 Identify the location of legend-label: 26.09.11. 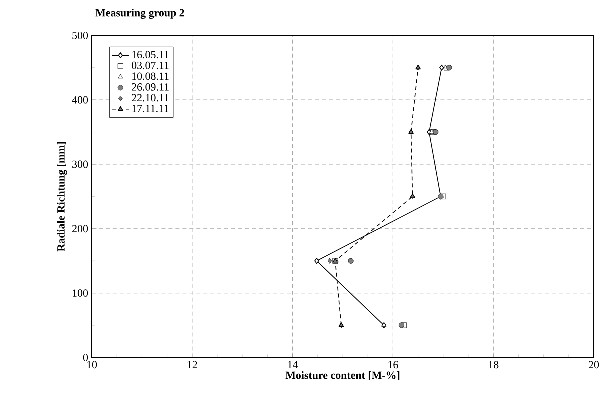
(150, 87).